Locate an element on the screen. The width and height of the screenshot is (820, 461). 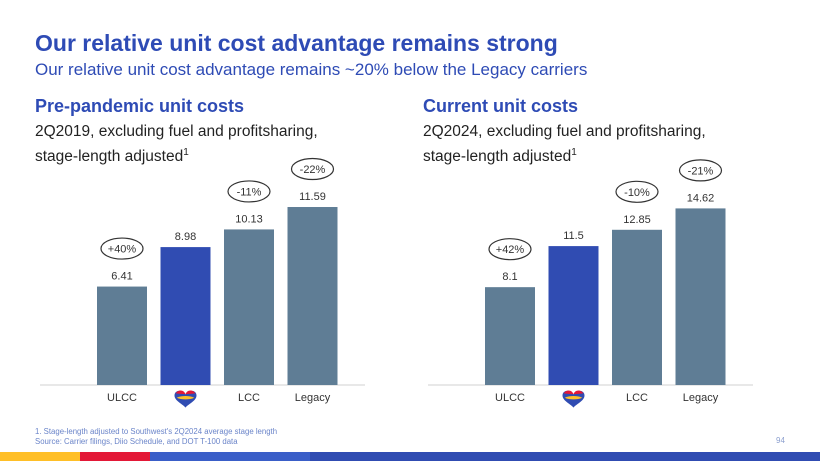
percent-callout: +42% is located at coordinates (510, 249).